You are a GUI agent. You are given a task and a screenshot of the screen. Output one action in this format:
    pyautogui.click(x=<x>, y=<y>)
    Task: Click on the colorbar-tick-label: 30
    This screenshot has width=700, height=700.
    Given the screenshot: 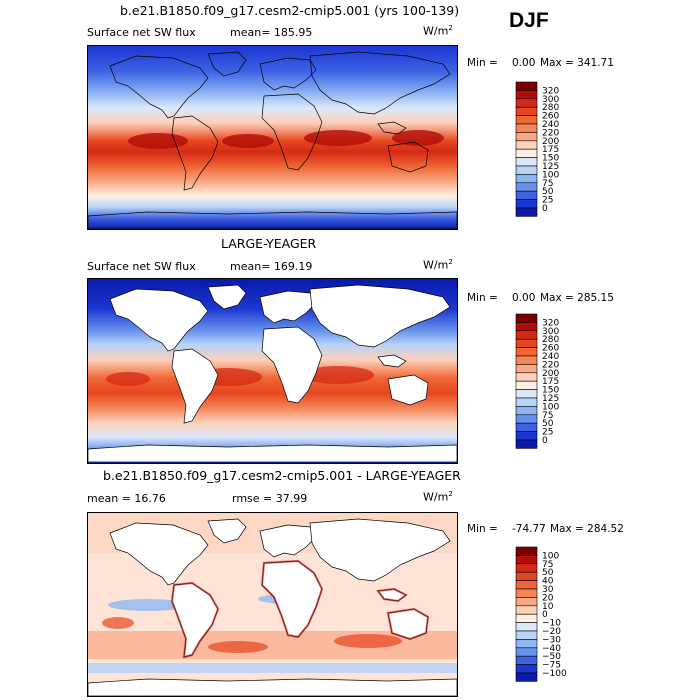 What is the action you would take?
    pyautogui.click(x=548, y=590)
    